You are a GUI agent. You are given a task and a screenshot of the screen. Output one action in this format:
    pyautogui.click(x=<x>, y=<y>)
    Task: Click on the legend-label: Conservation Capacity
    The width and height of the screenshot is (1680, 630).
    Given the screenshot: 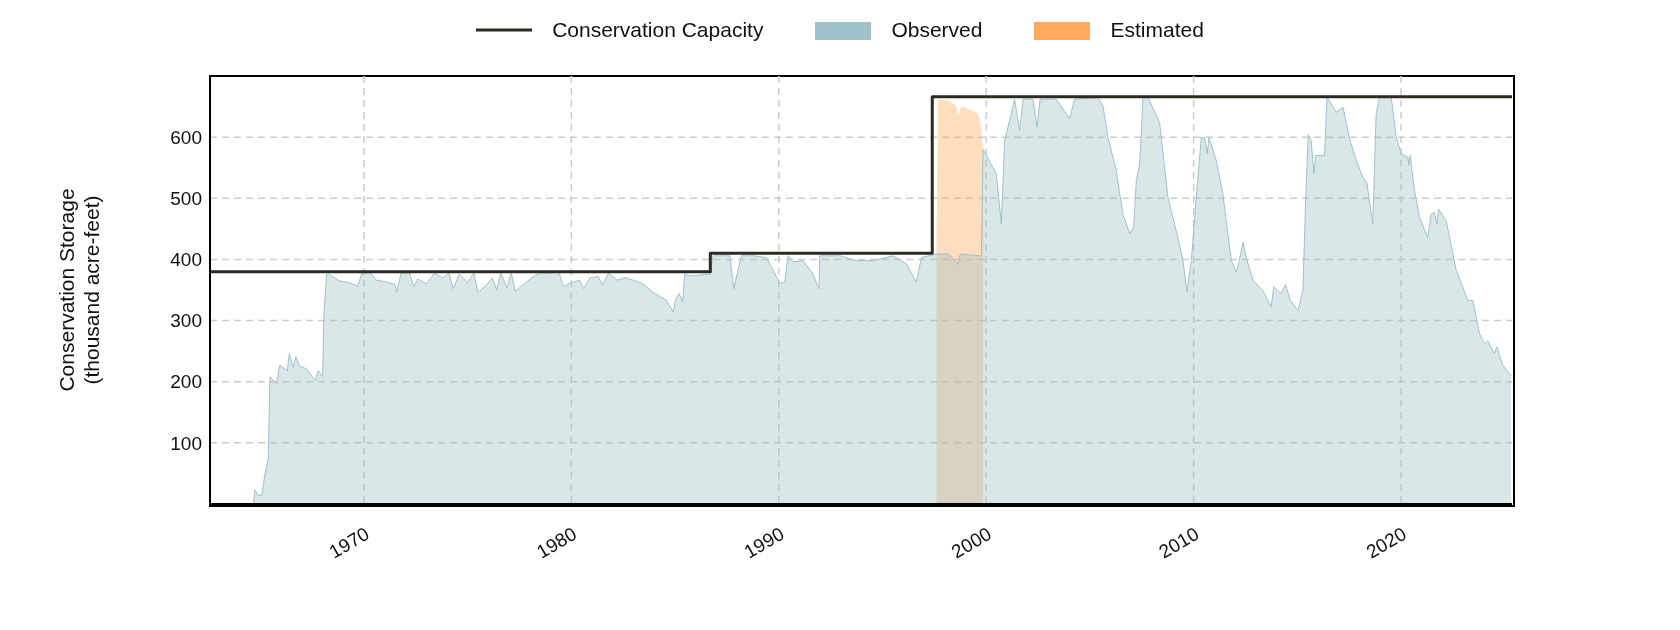 What is the action you would take?
    pyautogui.click(x=658, y=30)
    